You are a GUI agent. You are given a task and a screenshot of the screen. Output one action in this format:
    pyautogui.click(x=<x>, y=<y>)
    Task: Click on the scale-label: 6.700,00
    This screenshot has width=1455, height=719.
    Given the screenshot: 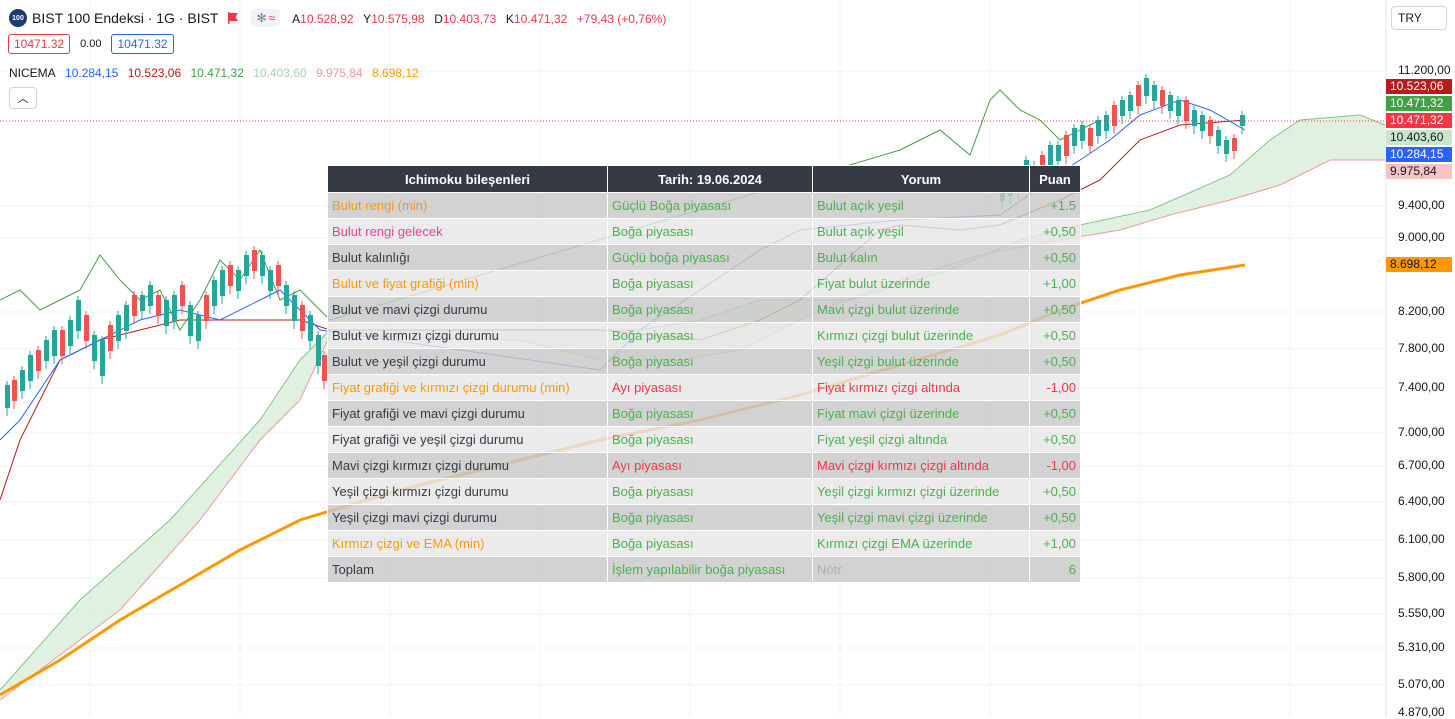 What is the action you would take?
    pyautogui.click(x=1421, y=465)
    